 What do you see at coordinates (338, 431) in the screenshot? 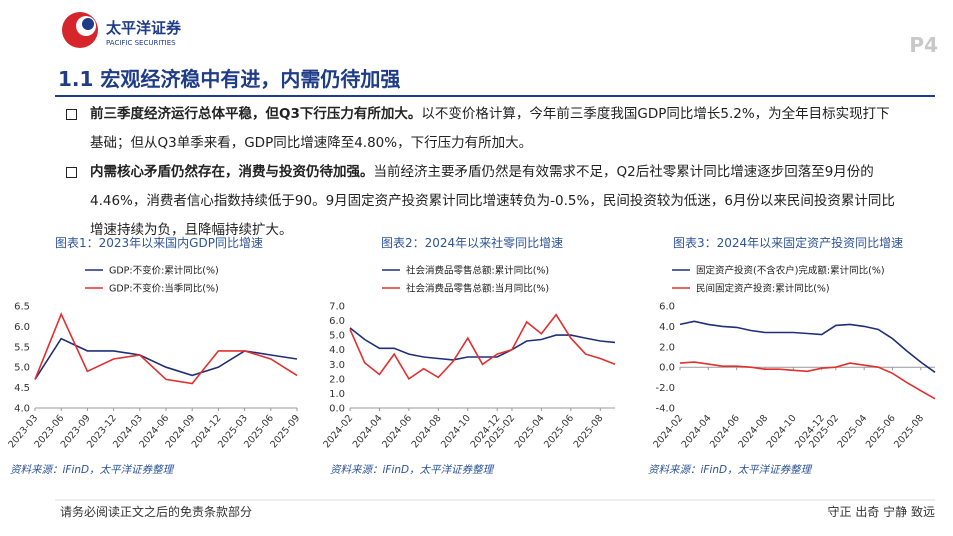
I see `x-tick-label: 2024-02` at bounding box center [338, 431].